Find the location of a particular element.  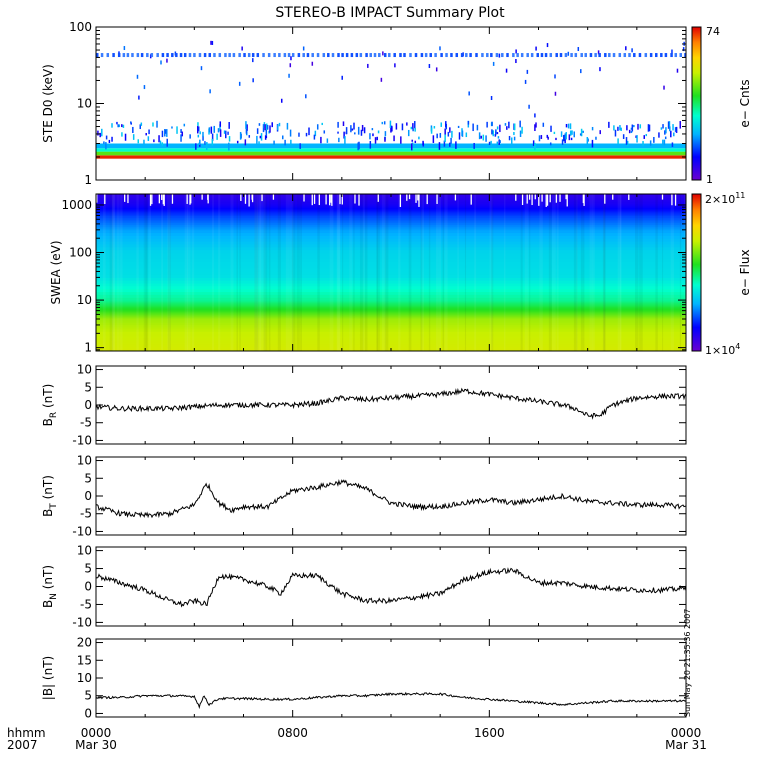

y-tick-label: 1000 is located at coordinates (76, 205).